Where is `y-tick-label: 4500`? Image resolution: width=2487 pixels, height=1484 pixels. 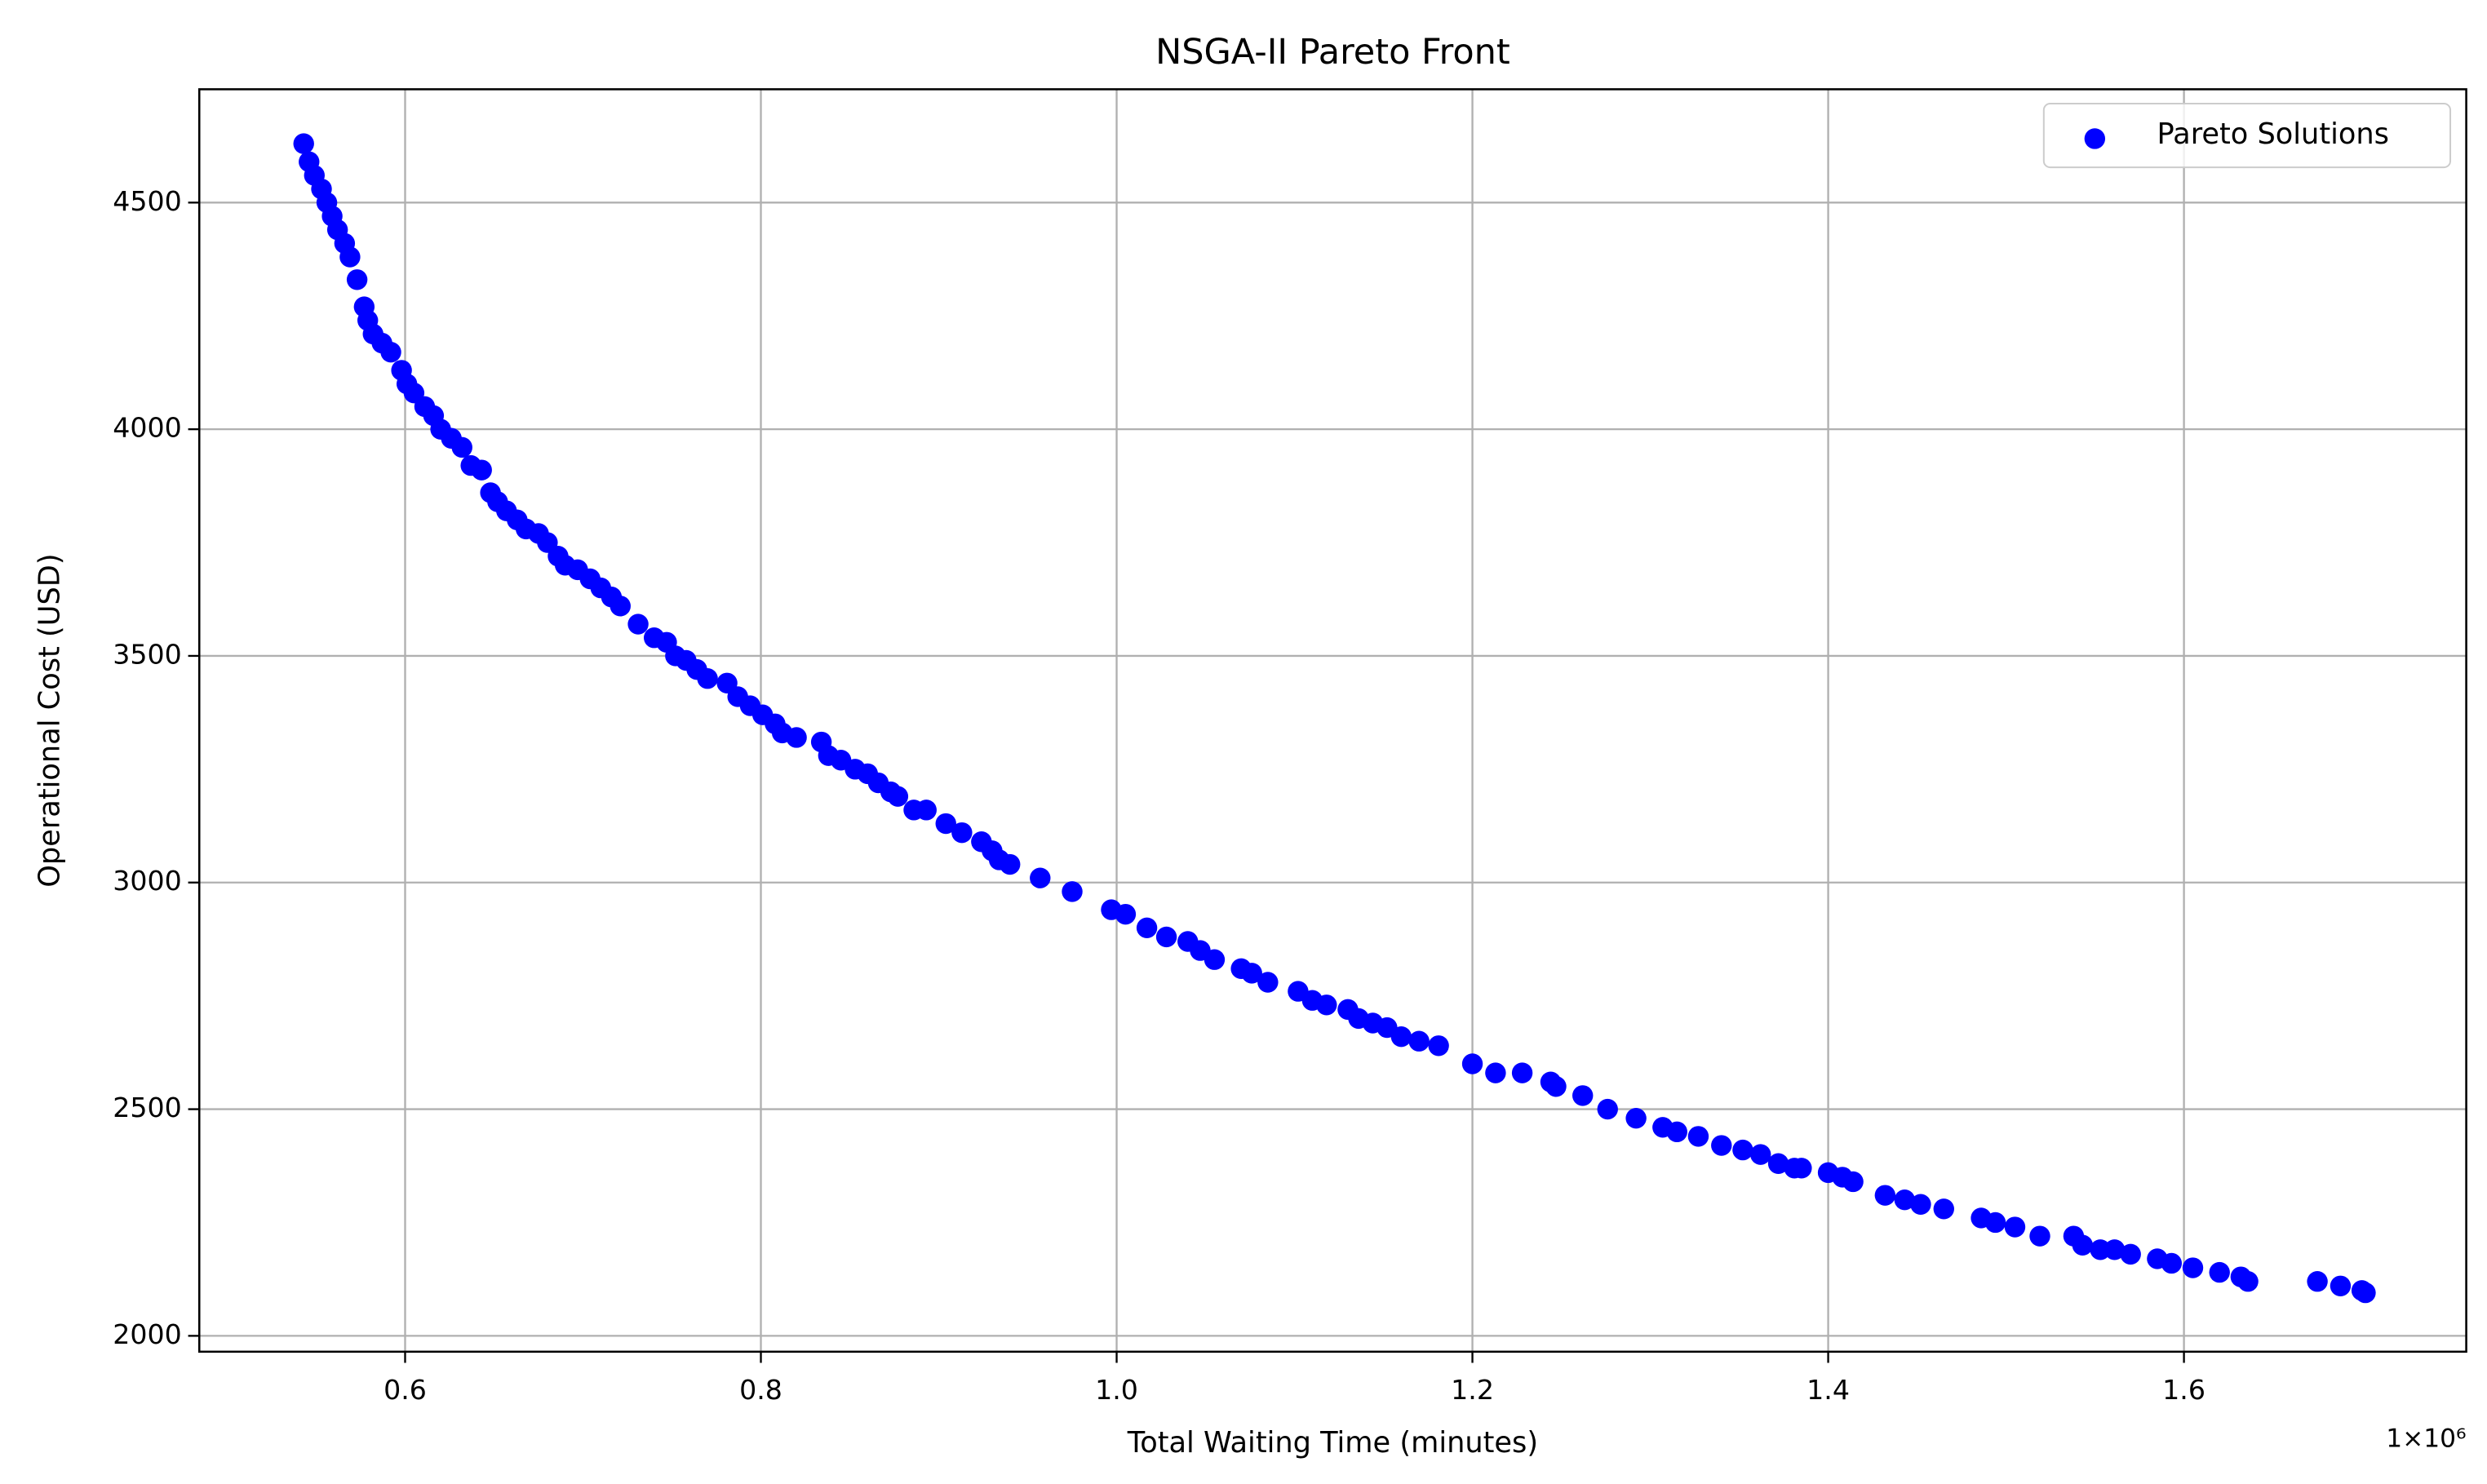 y-tick-label: 4500 is located at coordinates (147, 201).